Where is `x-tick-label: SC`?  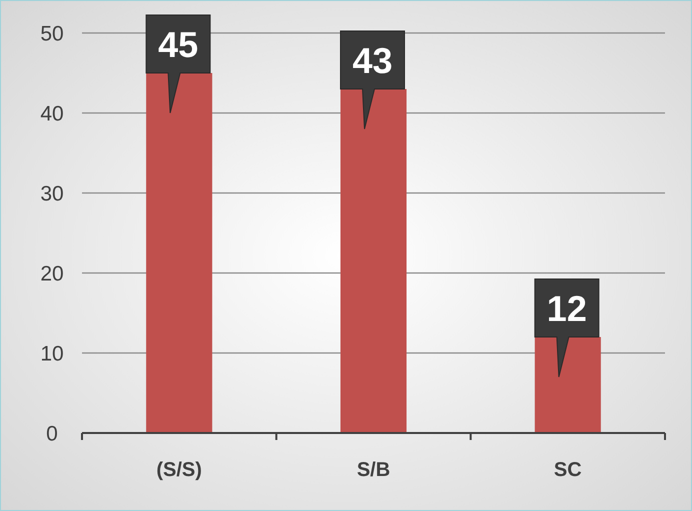 x-tick-label: SC is located at coordinates (568, 470).